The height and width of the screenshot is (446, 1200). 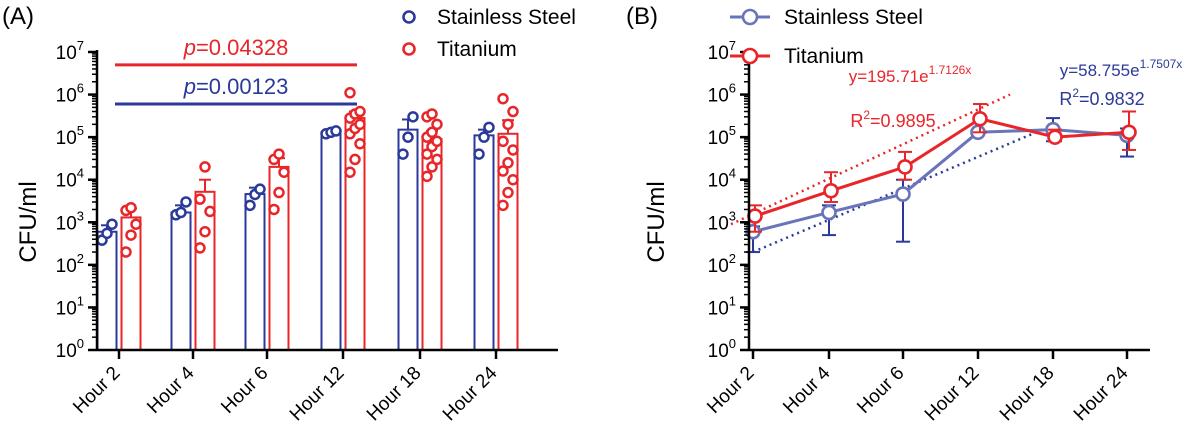 I want to click on y-tick-exponent: 2, so click(x=732, y=258).